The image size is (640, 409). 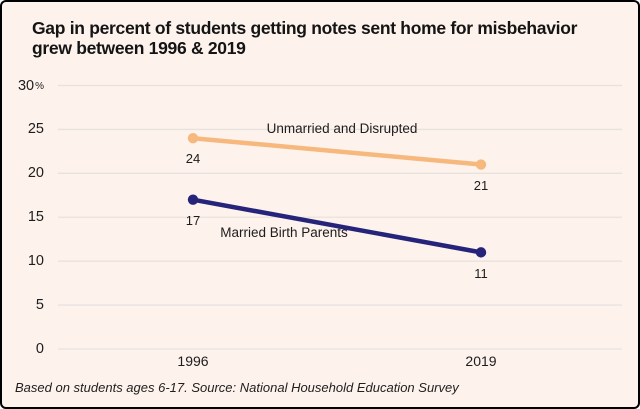 I want to click on y-axis-tick-label: 0, so click(x=39, y=349).